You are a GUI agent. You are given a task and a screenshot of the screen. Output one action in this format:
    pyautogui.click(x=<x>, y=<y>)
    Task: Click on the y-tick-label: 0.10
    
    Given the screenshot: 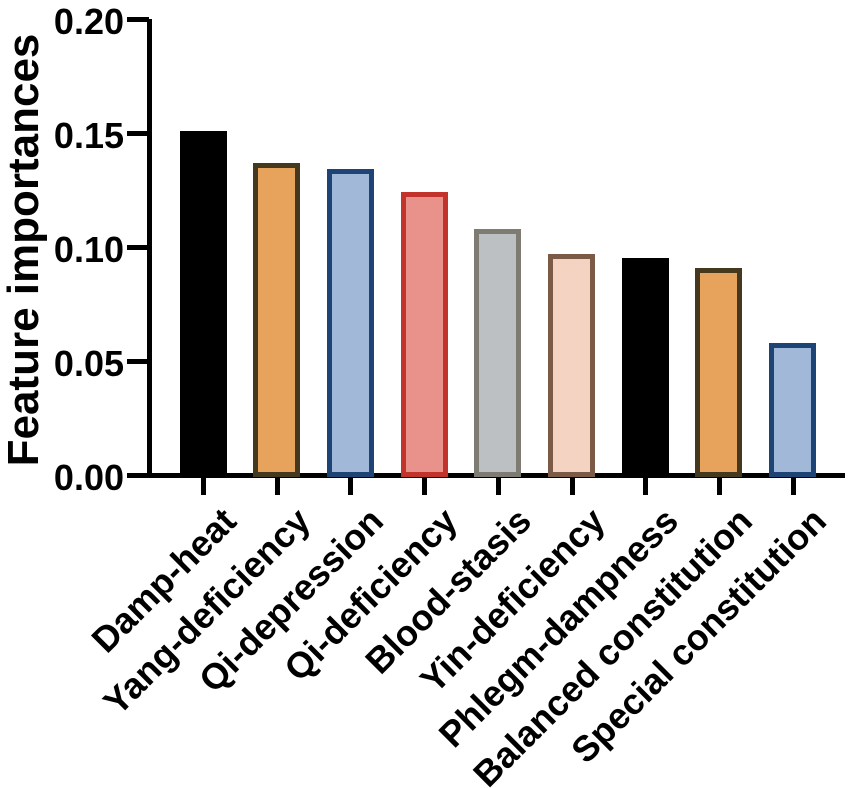 What is the action you would take?
    pyautogui.click(x=88, y=249)
    